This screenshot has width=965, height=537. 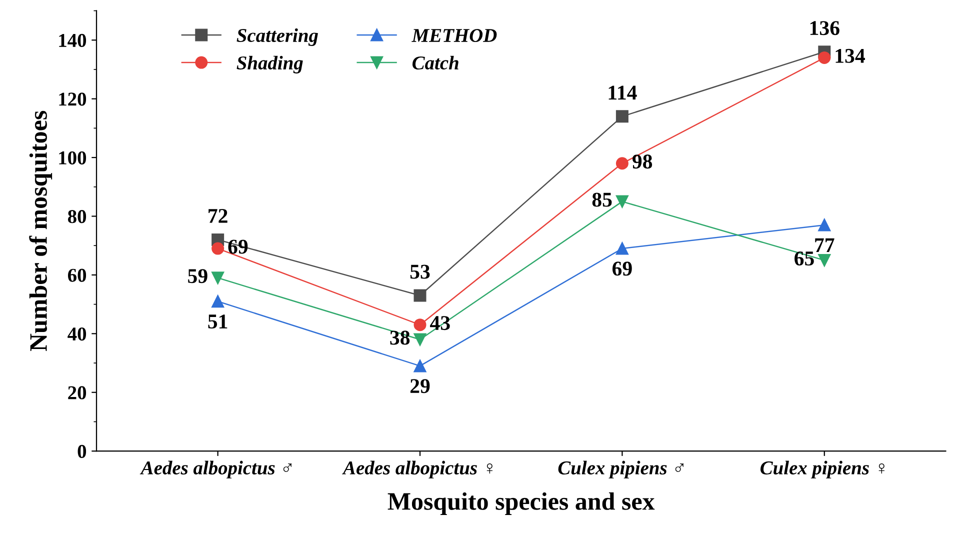 I want to click on y-tick-label: 140, so click(x=72, y=41).